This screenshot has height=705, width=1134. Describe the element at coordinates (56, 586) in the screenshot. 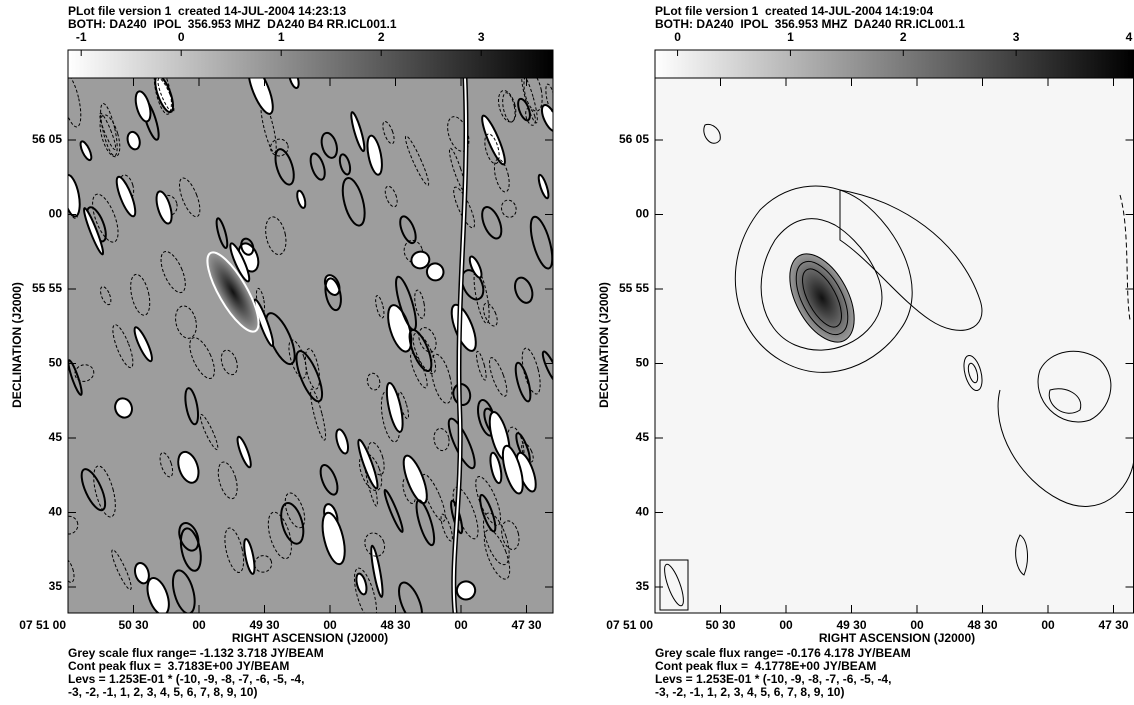

I see `y-tick-label: 35` at that location.